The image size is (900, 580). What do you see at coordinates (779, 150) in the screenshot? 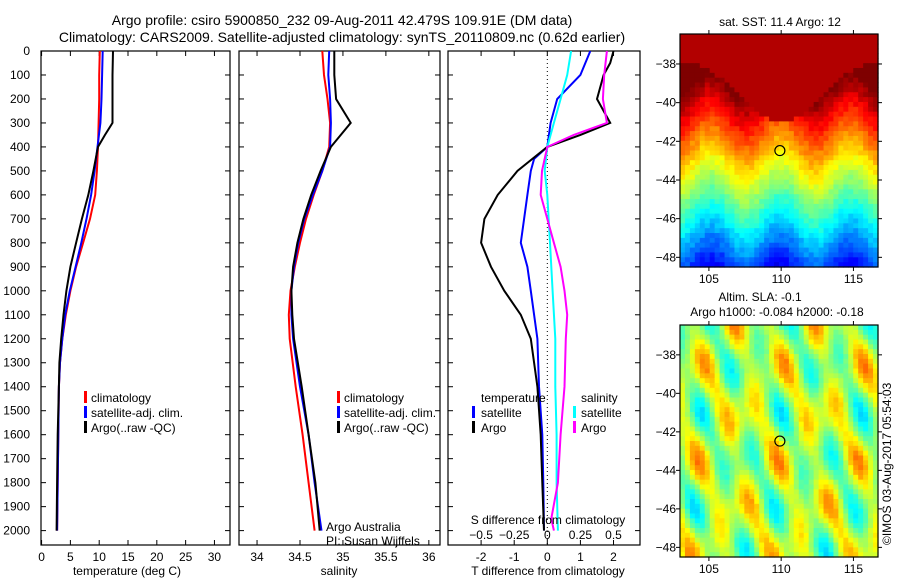
I see `map-frame` at bounding box center [779, 150].